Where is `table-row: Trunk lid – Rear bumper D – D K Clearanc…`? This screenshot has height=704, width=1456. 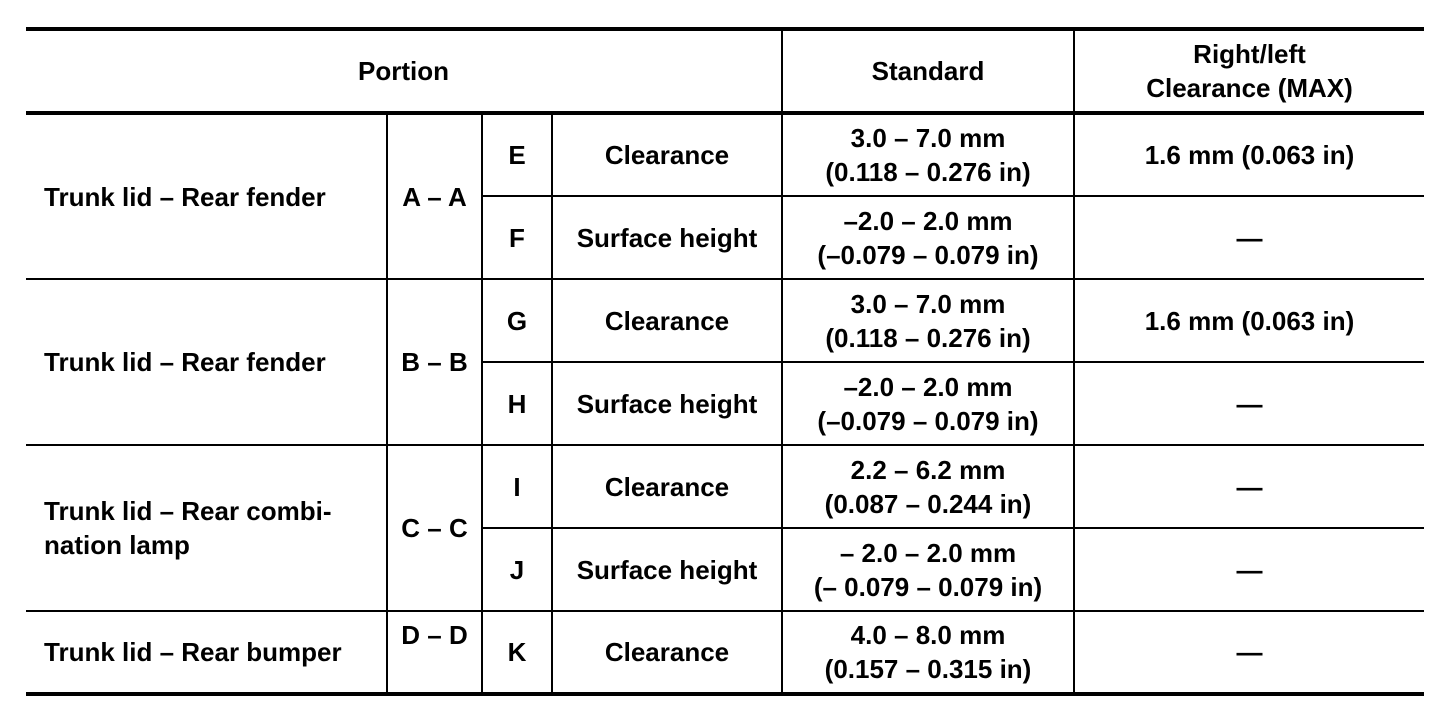 table-row: Trunk lid – Rear bumper D – D K Clearanc… is located at coordinates (725, 653).